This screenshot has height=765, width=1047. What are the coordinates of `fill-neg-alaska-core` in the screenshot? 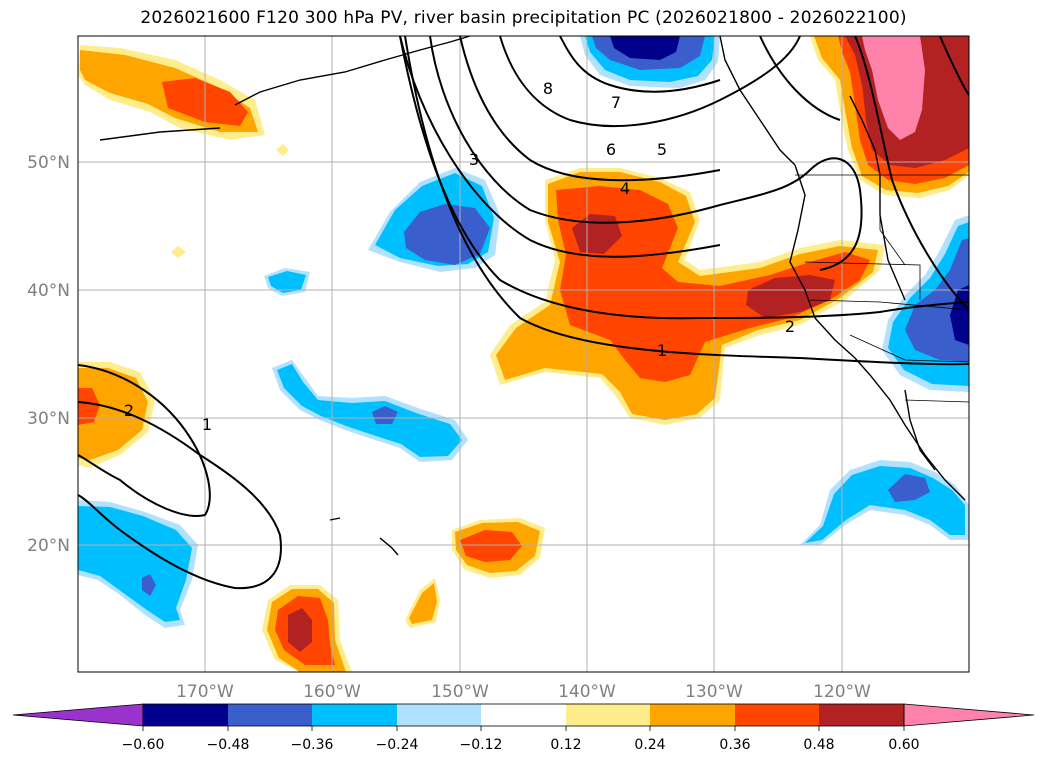 It's located at (645, 48).